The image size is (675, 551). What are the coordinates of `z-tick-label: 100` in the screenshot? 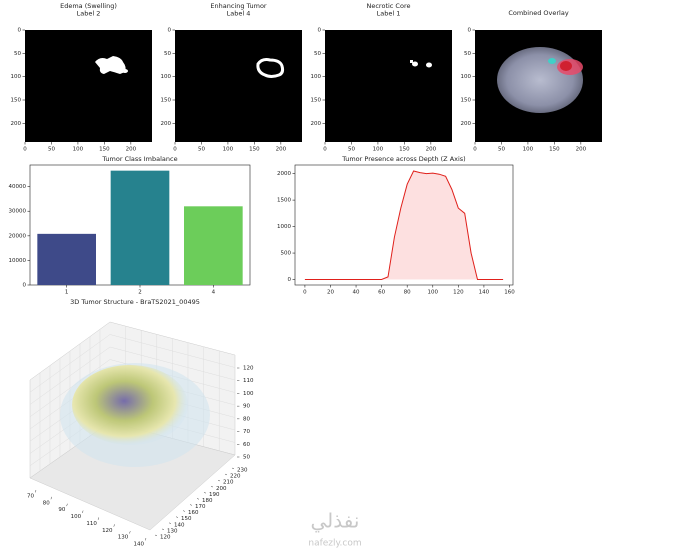 It's located at (248, 394).